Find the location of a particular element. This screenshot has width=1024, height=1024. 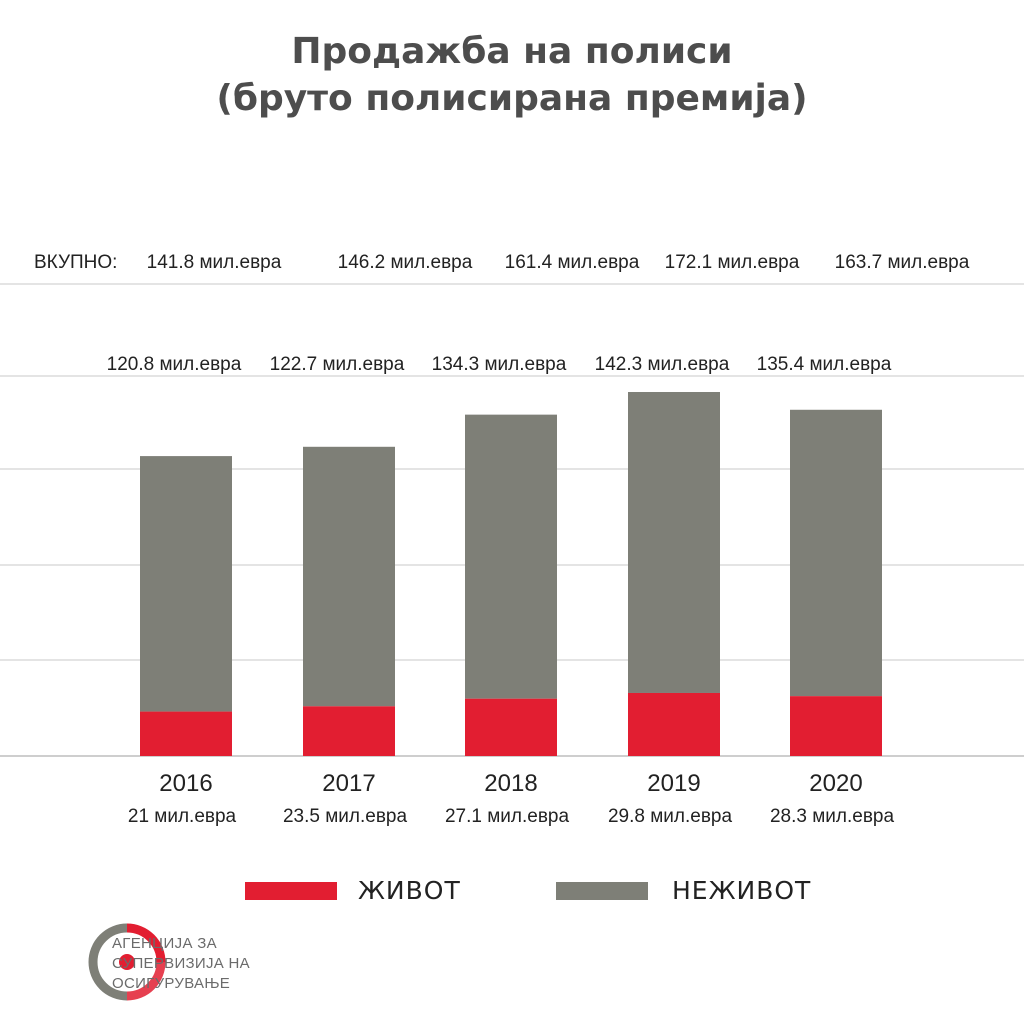

bar-life-2017 is located at coordinates (349, 731).